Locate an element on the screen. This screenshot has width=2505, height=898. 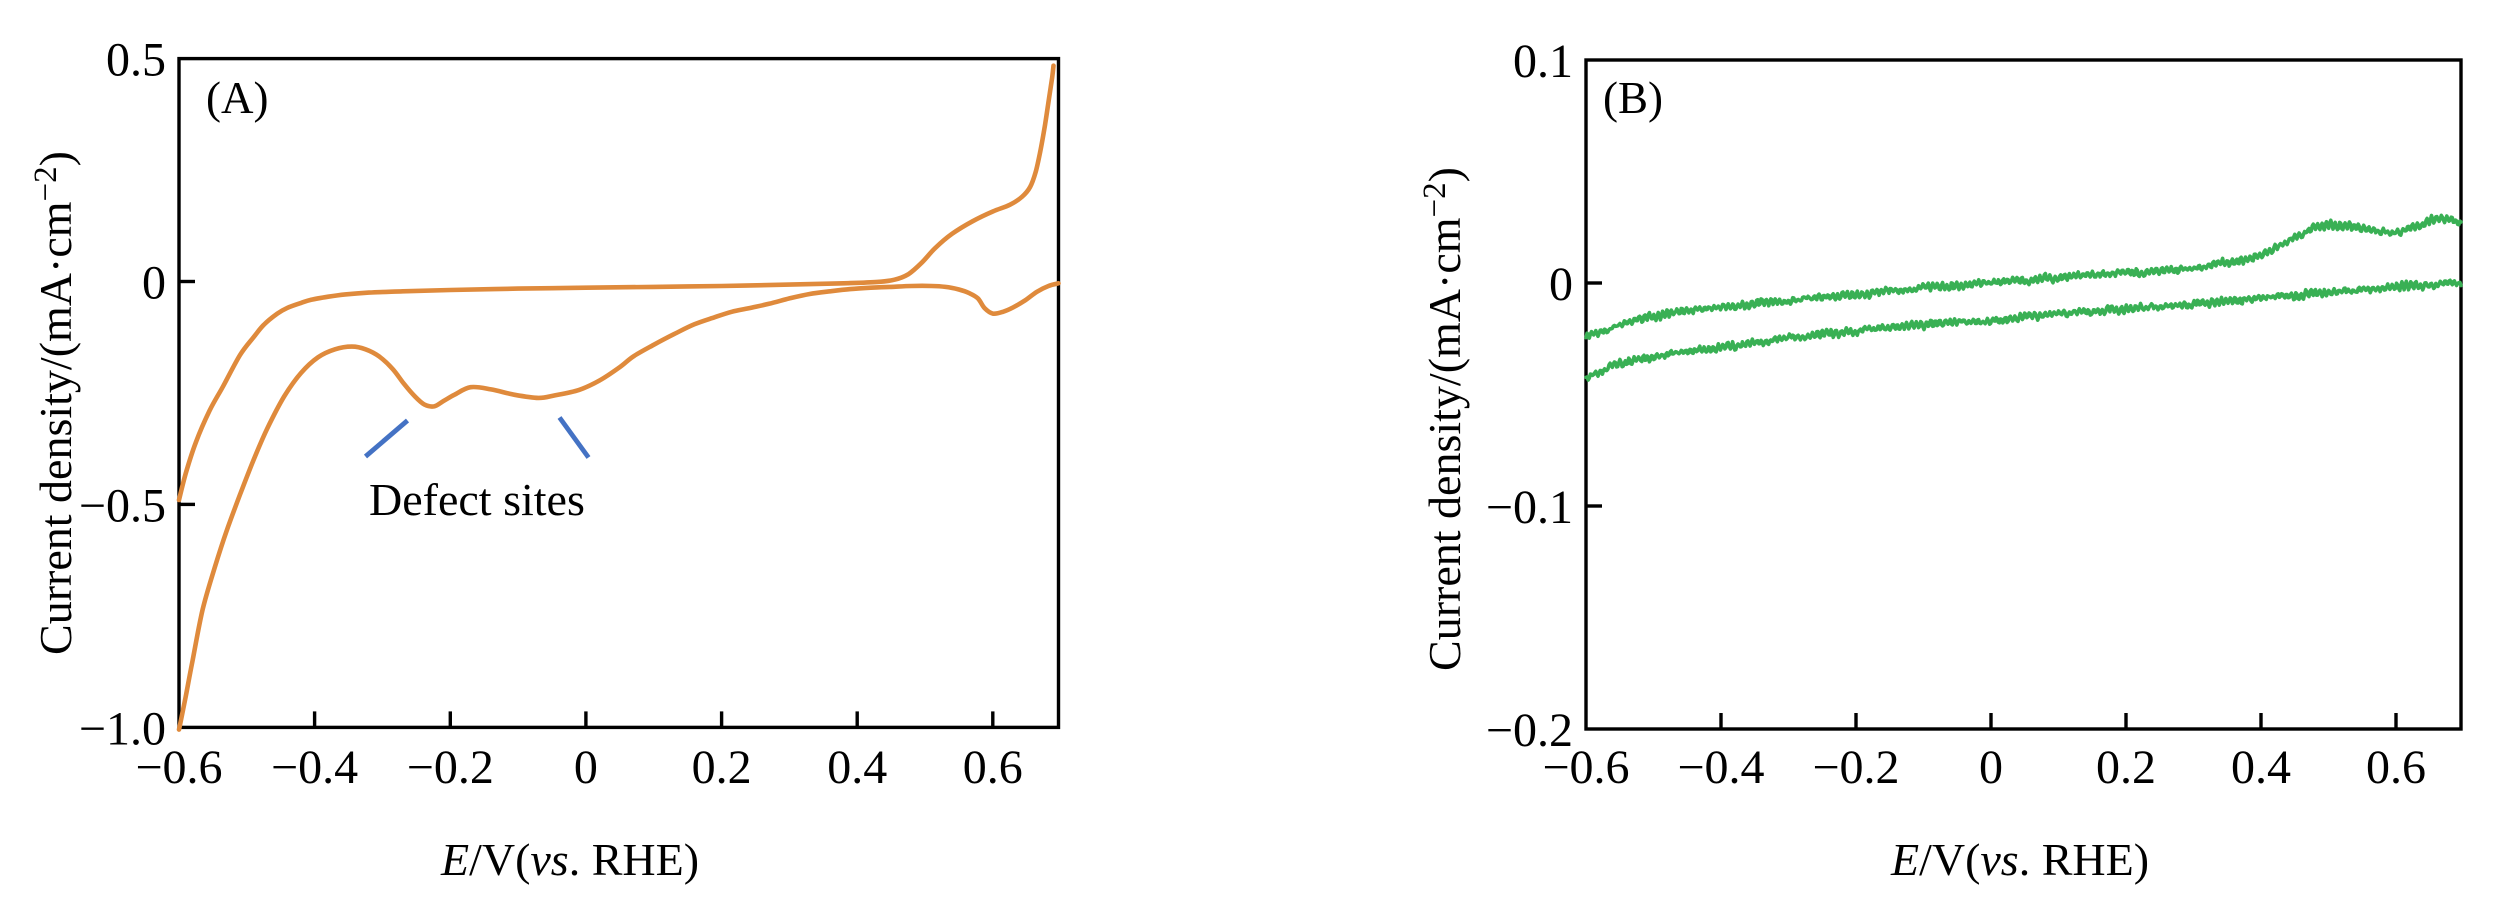
svg-text: (A) is located at coordinates (237, 98).